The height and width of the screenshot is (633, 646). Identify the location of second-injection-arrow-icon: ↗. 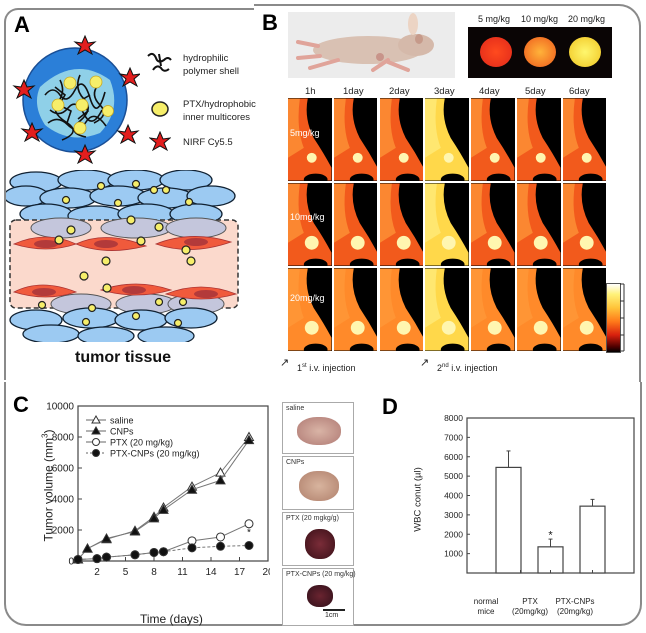
(425, 363).